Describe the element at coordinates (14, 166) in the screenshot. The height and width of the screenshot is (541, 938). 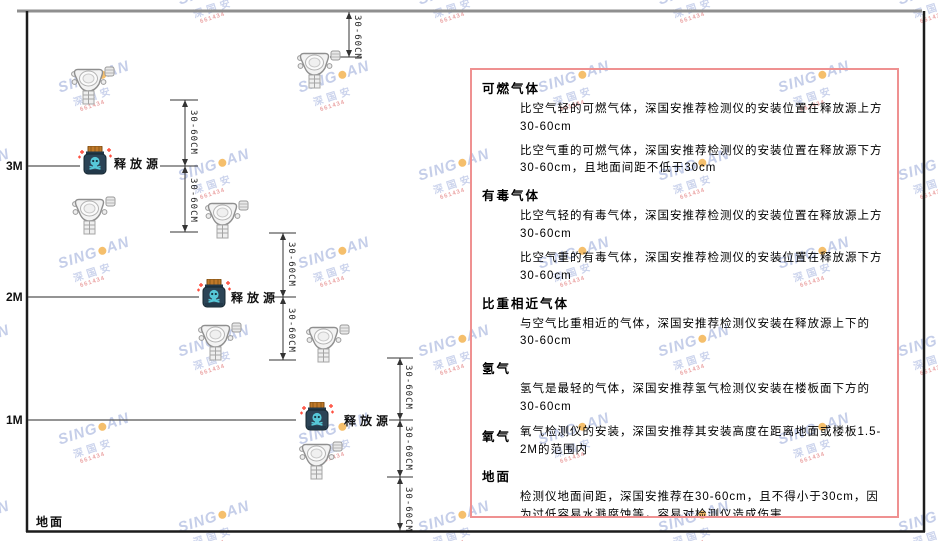
I see `height-marker-3m: 3M` at that location.